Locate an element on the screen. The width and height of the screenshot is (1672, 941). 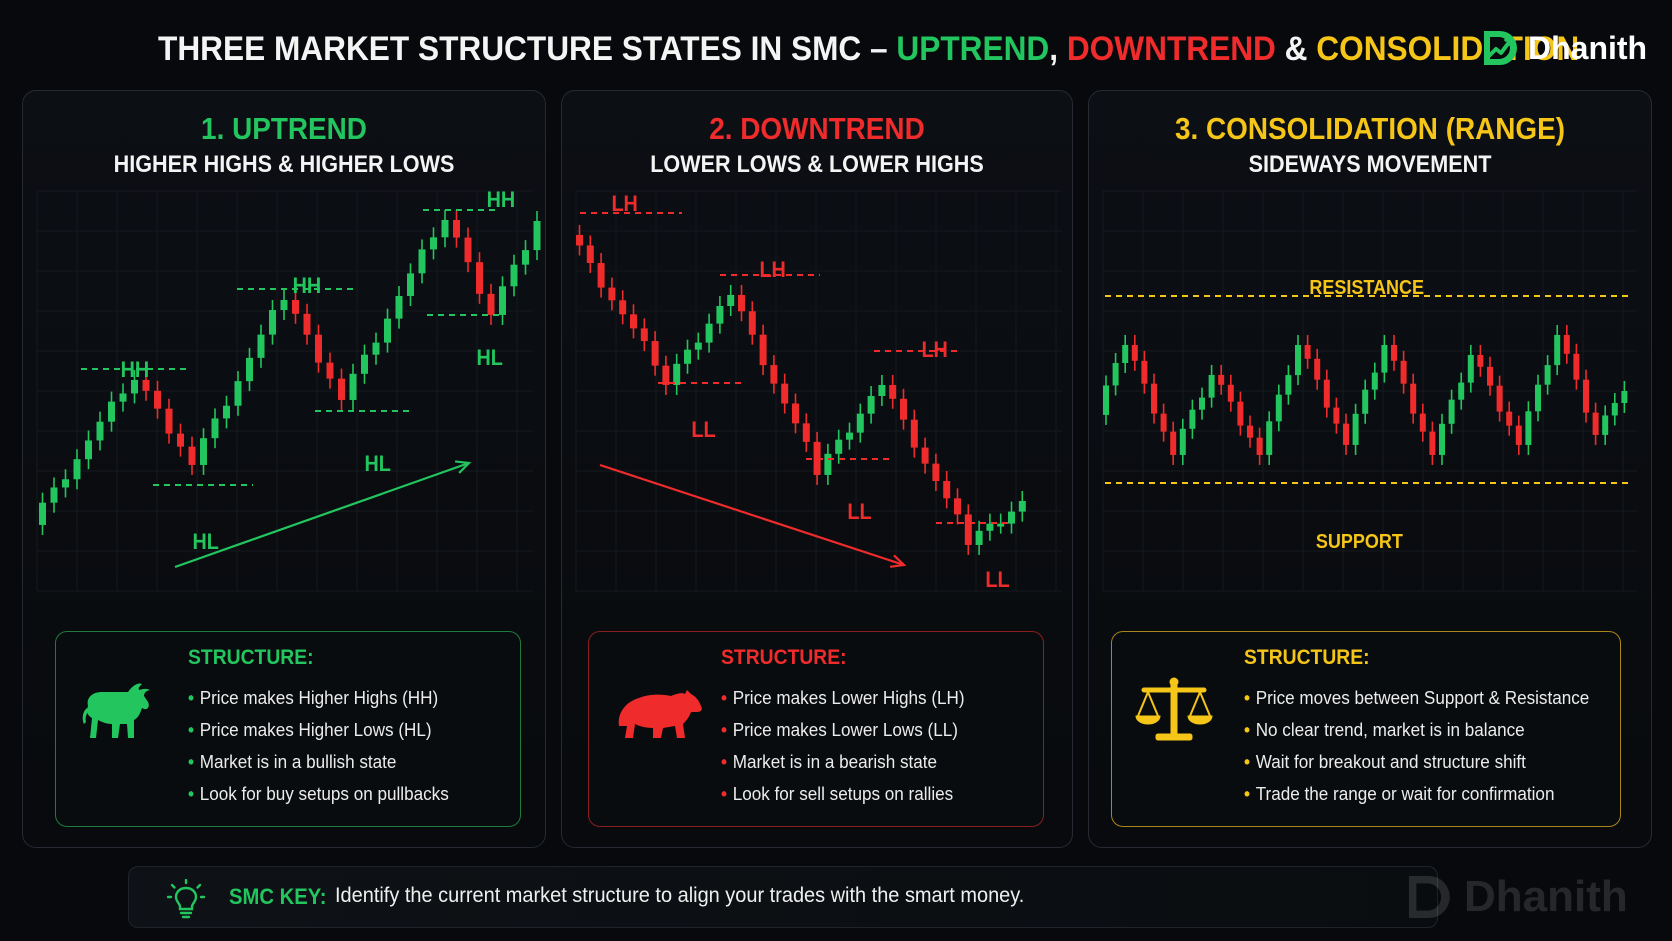
consolidation-structure-title: STRUCTURE: is located at coordinates (1307, 657).